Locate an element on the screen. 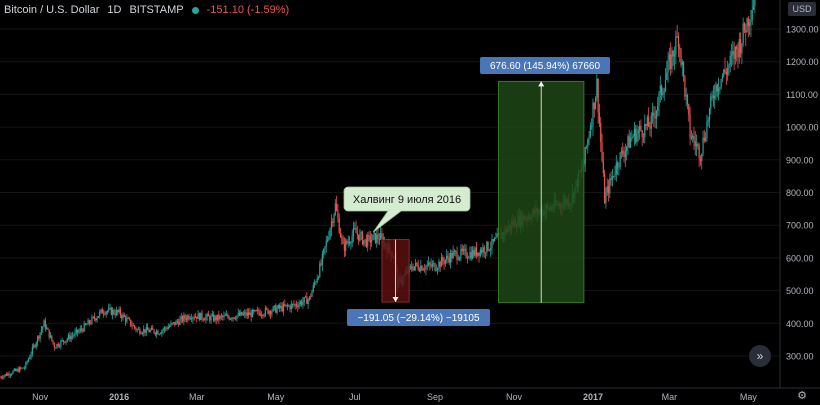 The width and height of the screenshot is (820, 405). gear-icon: ⚙ is located at coordinates (802, 396).